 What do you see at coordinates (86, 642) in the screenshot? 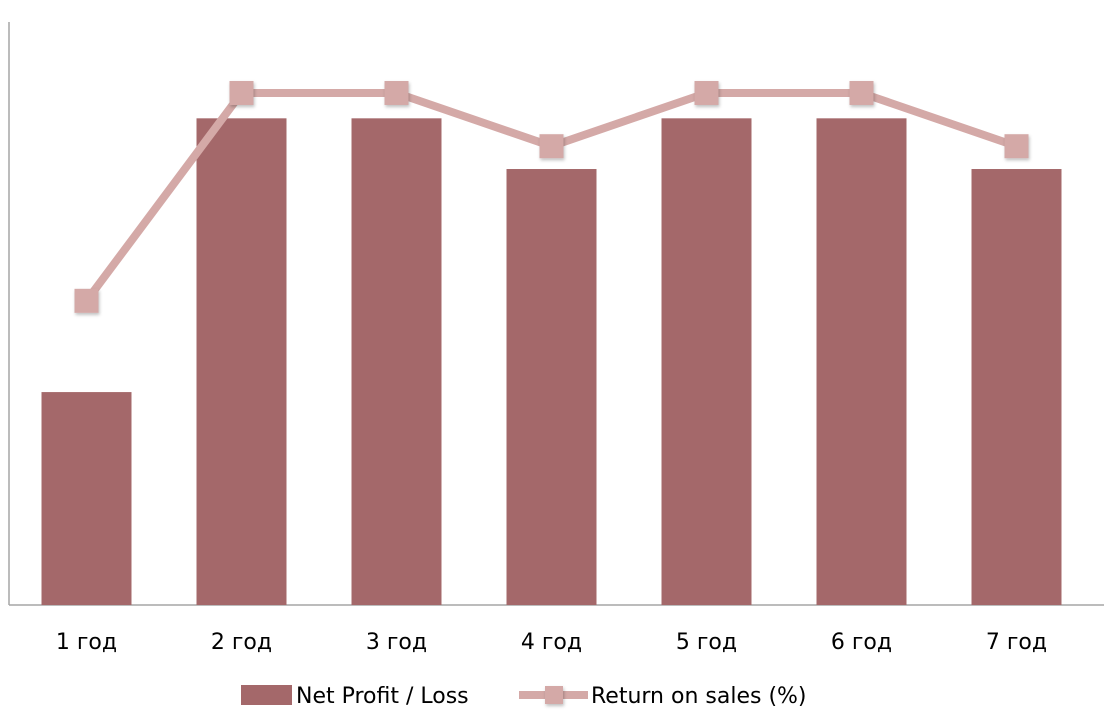
I see `x-tick-label-1: 1 год` at bounding box center [86, 642].